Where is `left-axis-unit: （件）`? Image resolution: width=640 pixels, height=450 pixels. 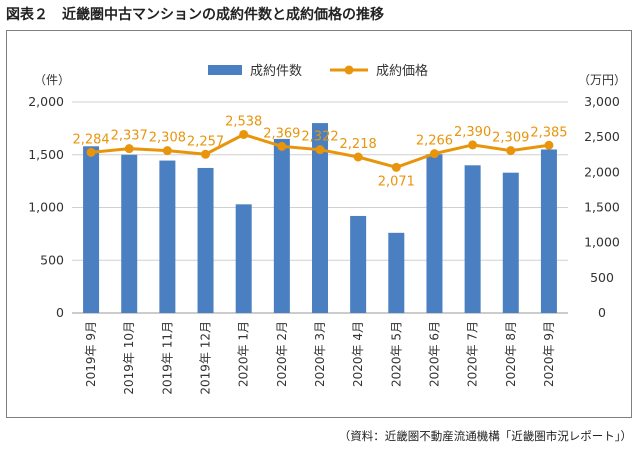
left-axis-unit: （件） is located at coordinates (52, 80).